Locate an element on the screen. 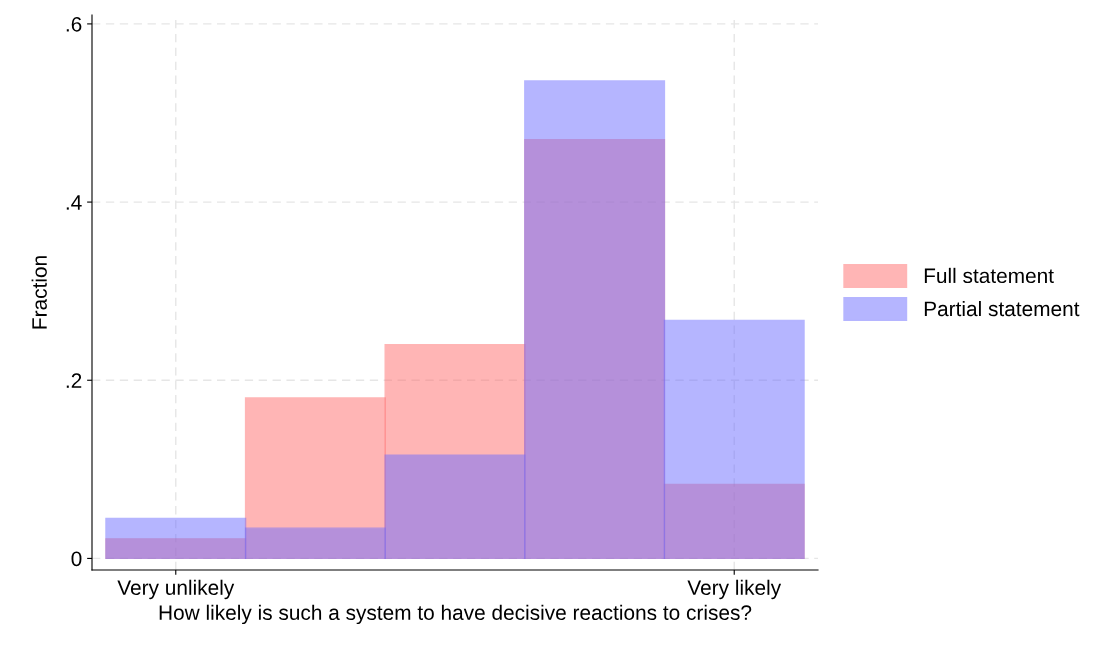  legend-label: Full statement is located at coordinates (989, 275).